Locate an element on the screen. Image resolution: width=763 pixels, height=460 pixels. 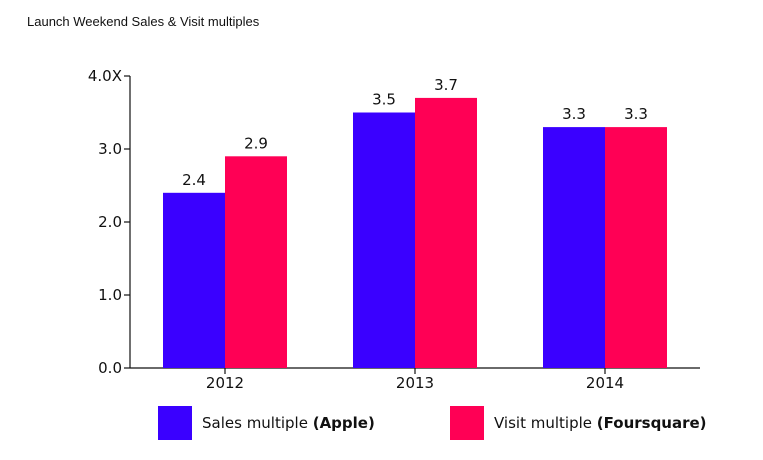
legend-item-visit: Visit multiple (Foursquare) is located at coordinates (578, 423).